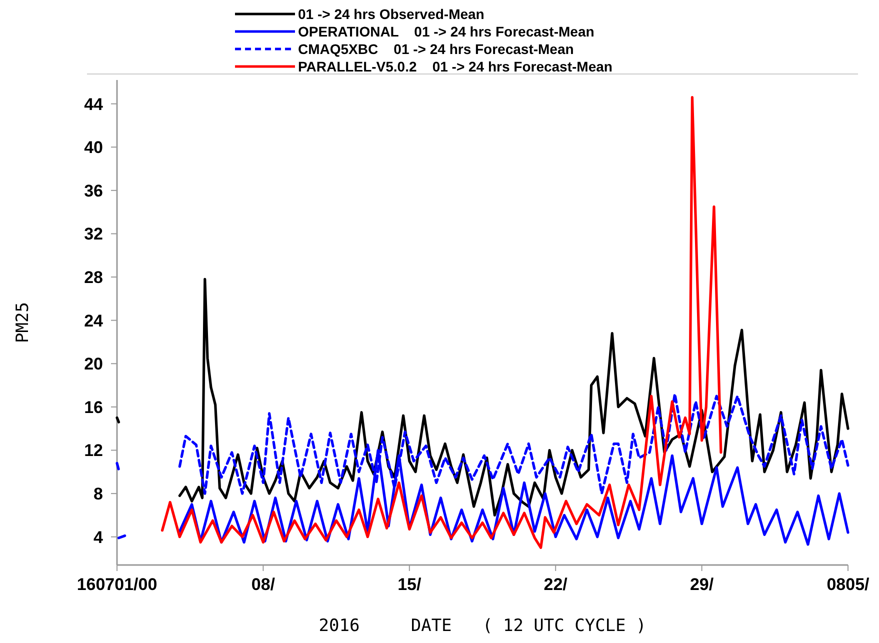  I want to click on x-axis-title: 2016 DATE ( 12 UTC CYCLE ), so click(482, 626).